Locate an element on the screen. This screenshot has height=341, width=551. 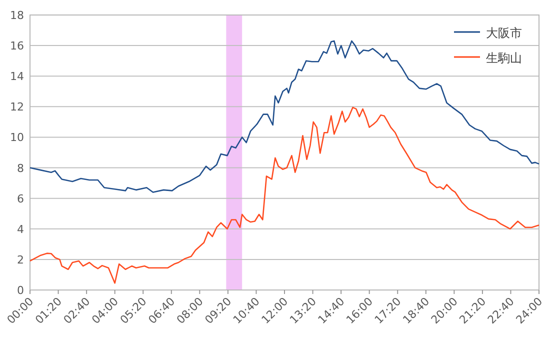
y-tick-label: 6 is located at coordinates (20, 199).